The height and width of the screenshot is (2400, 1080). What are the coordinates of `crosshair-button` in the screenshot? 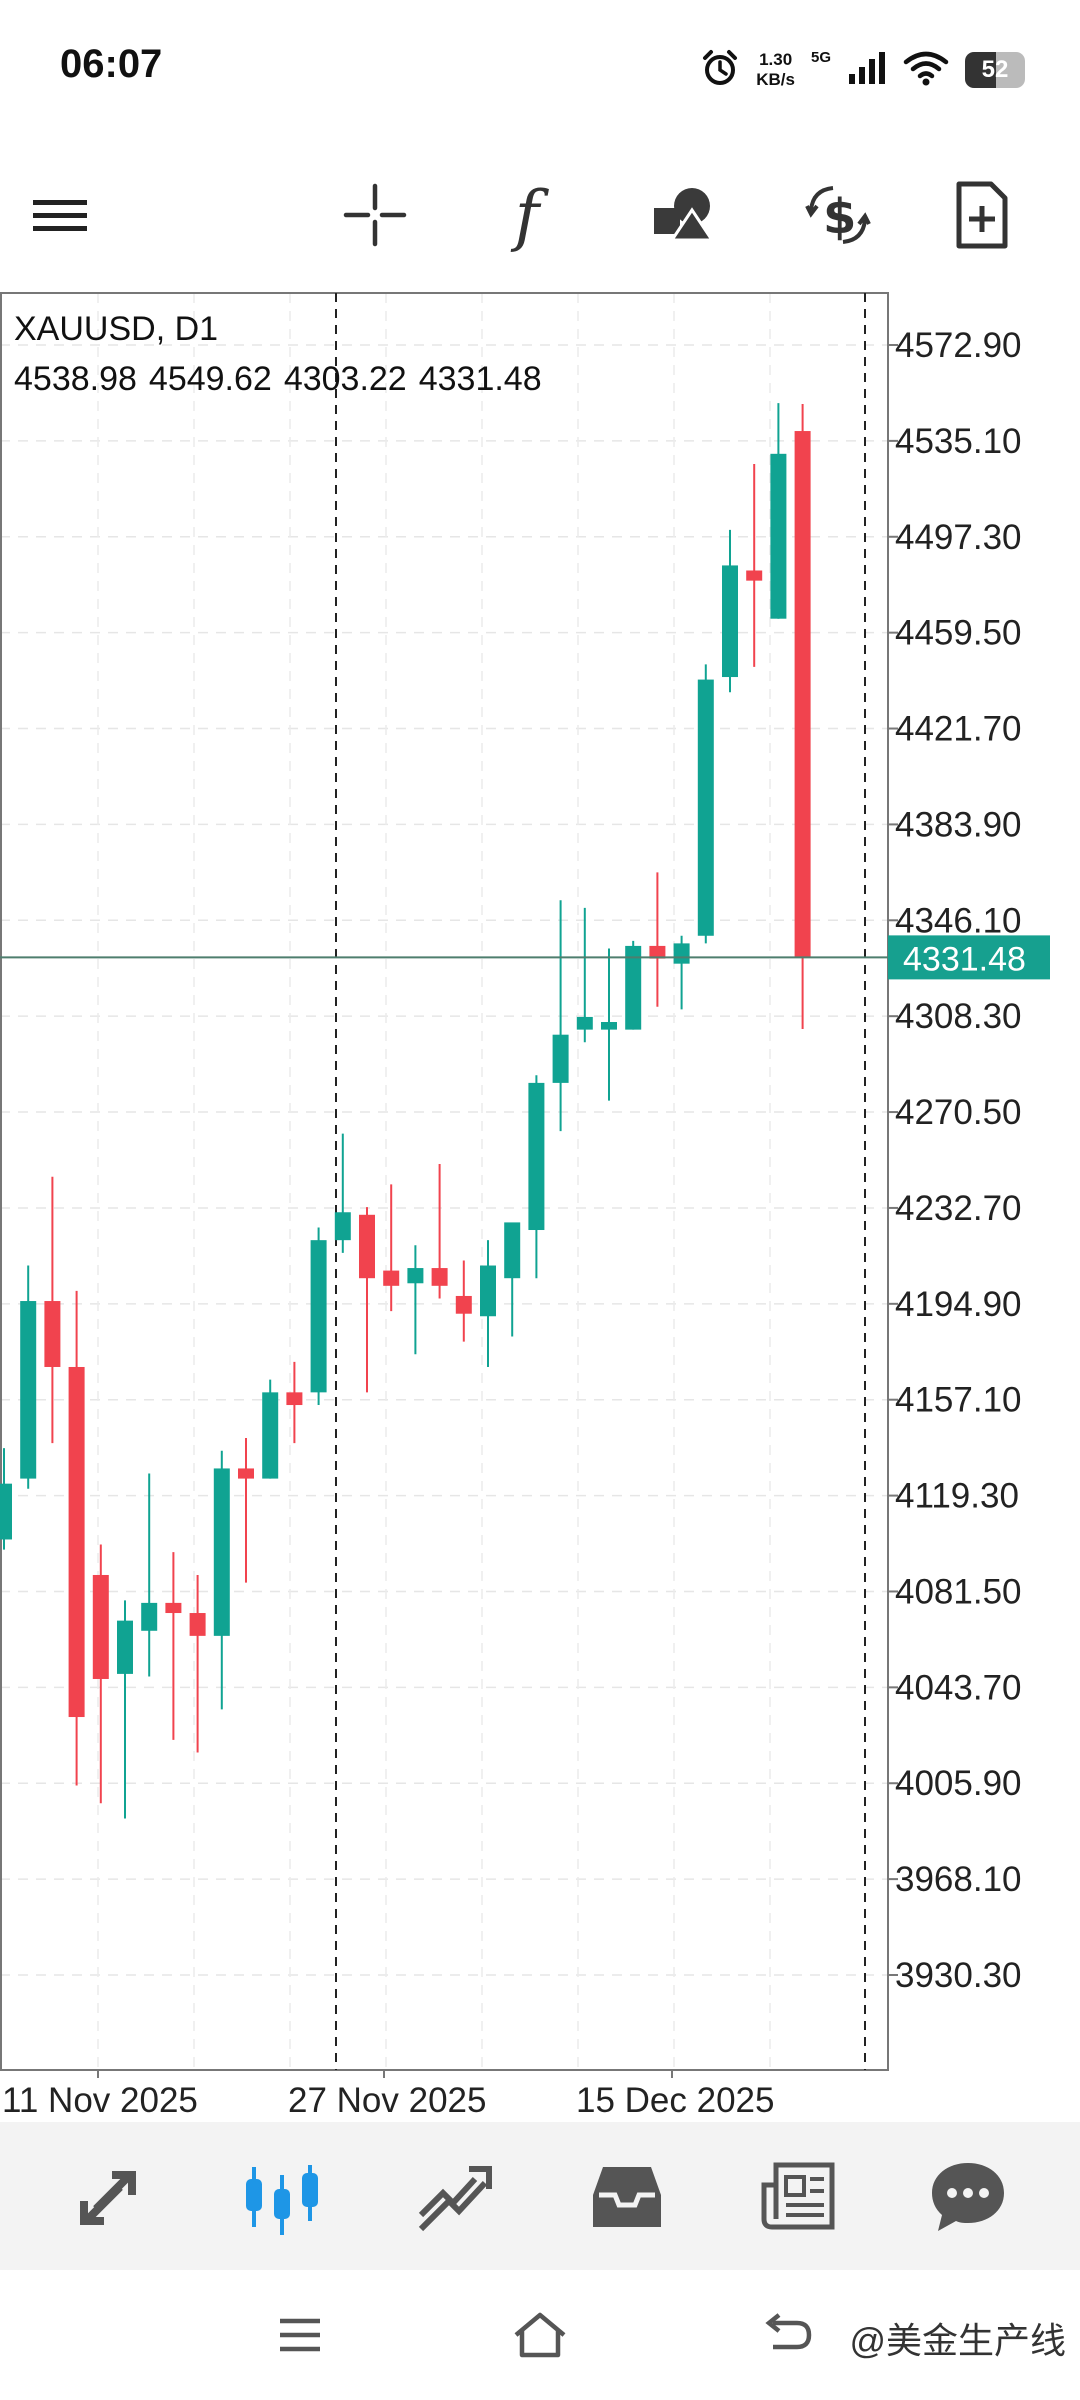 It's located at (375, 215).